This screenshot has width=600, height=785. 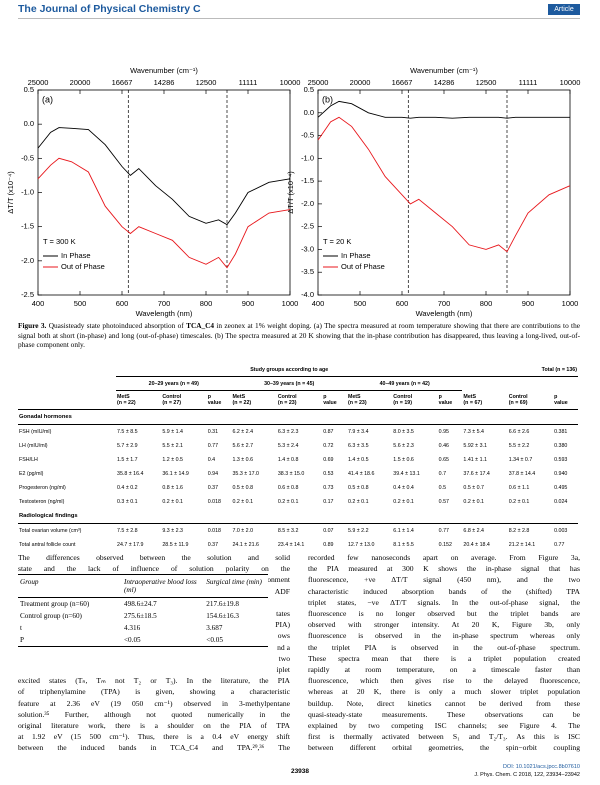 What do you see at coordinates (358, 531) in the screenshot?
I see `table-cell: 5.9 ± 2.2` at bounding box center [358, 531].